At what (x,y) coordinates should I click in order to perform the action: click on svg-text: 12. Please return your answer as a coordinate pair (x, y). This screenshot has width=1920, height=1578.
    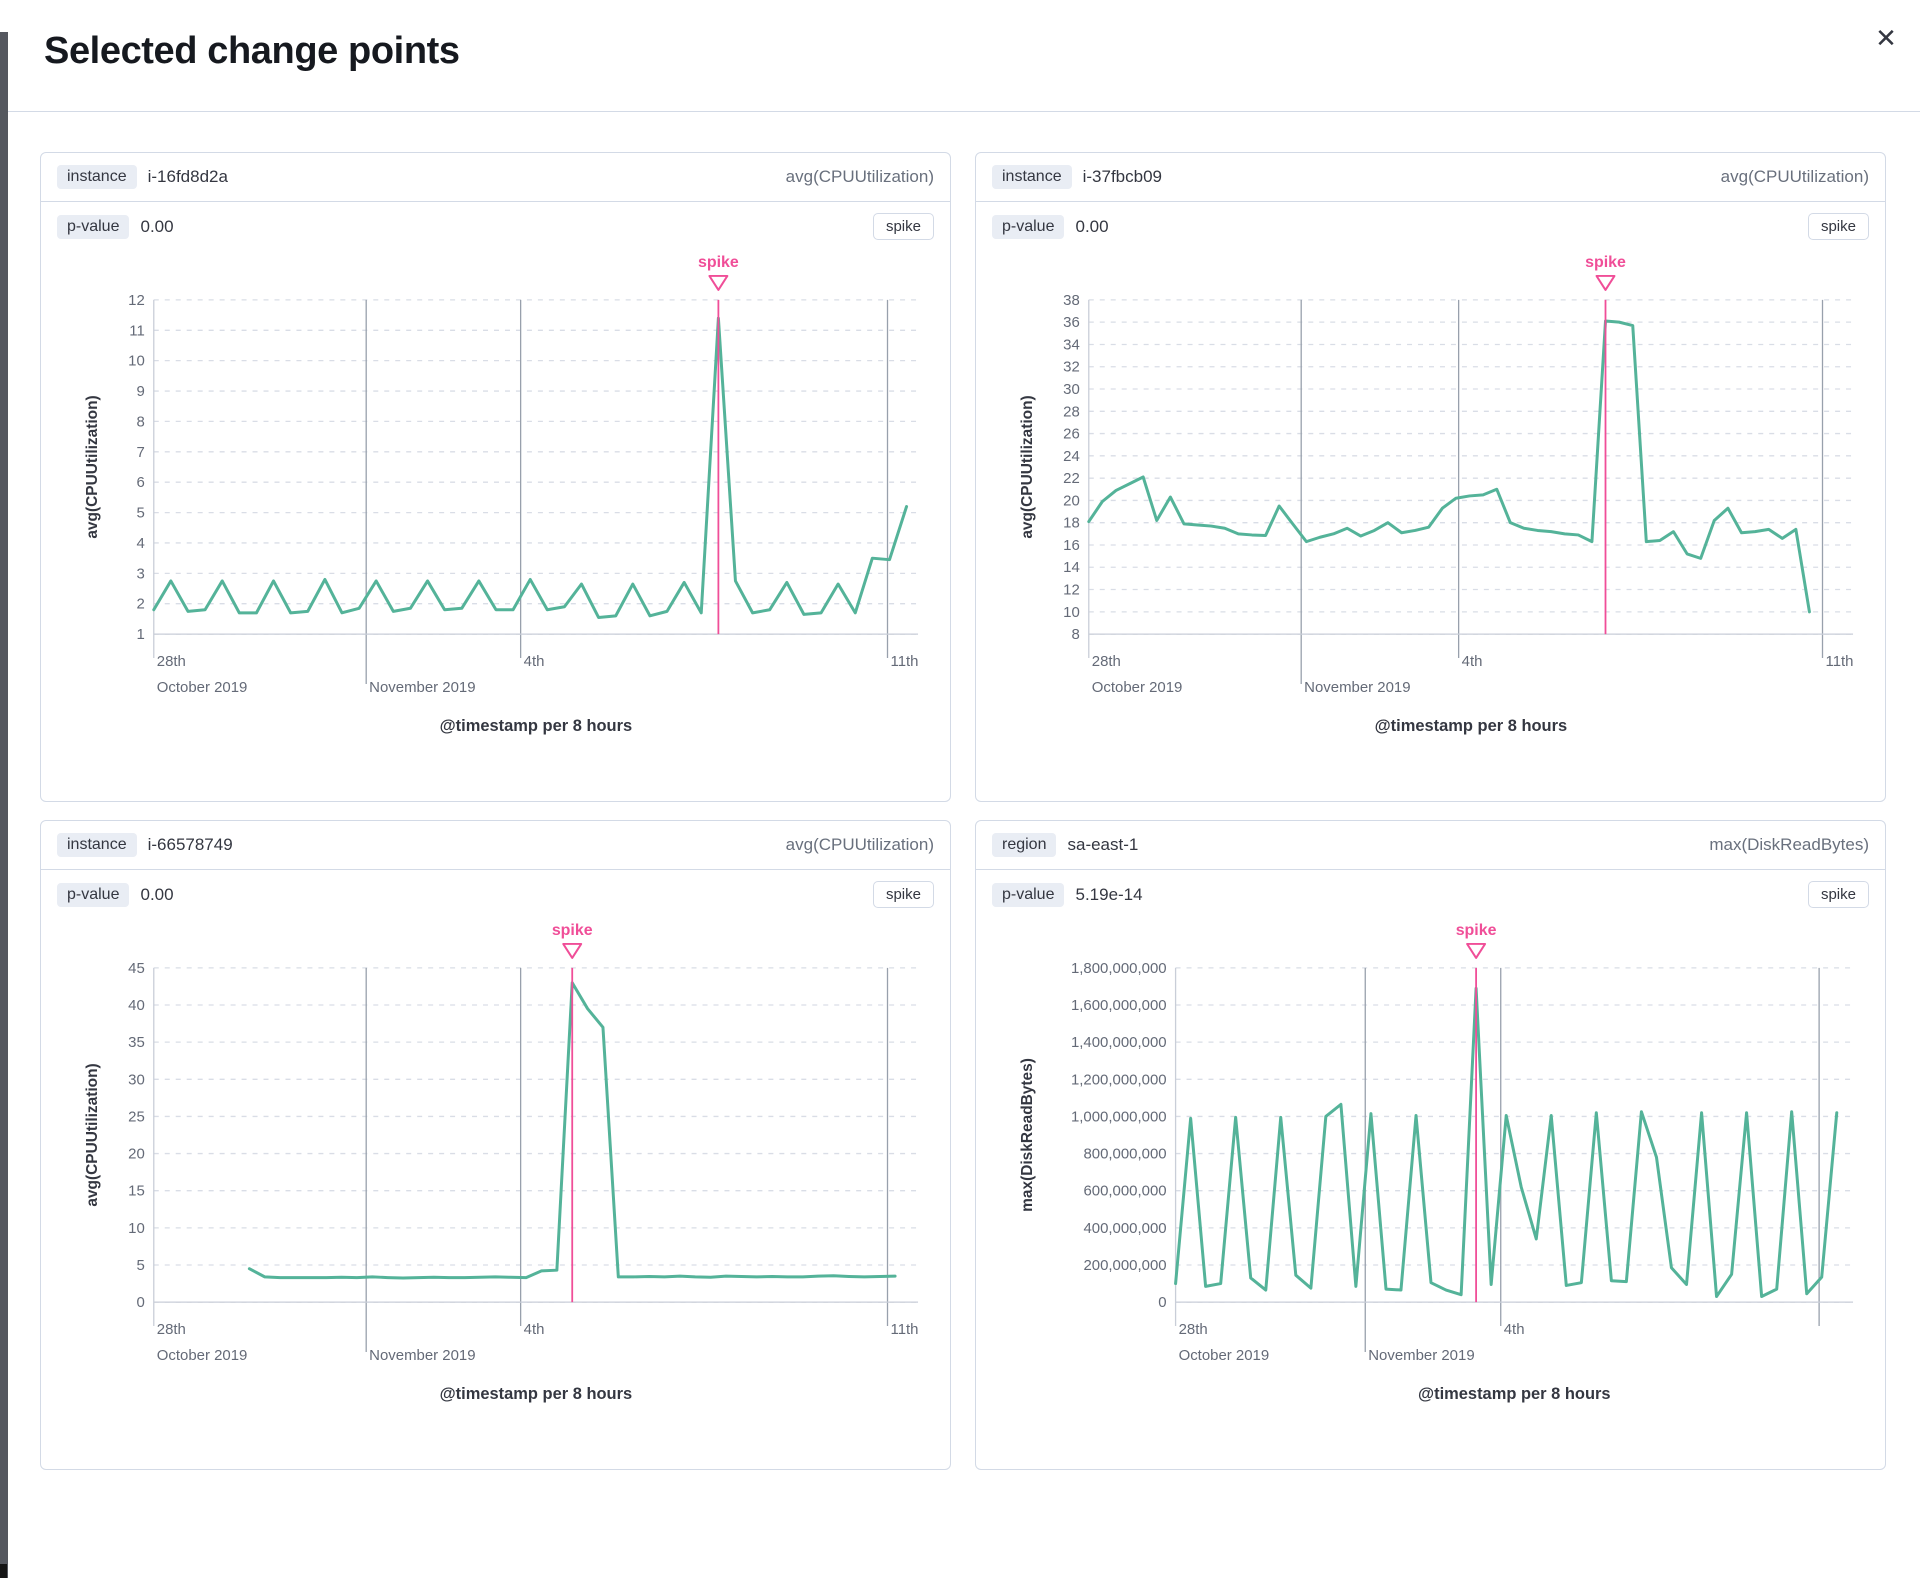
    Looking at the image, I should click on (1071, 590).